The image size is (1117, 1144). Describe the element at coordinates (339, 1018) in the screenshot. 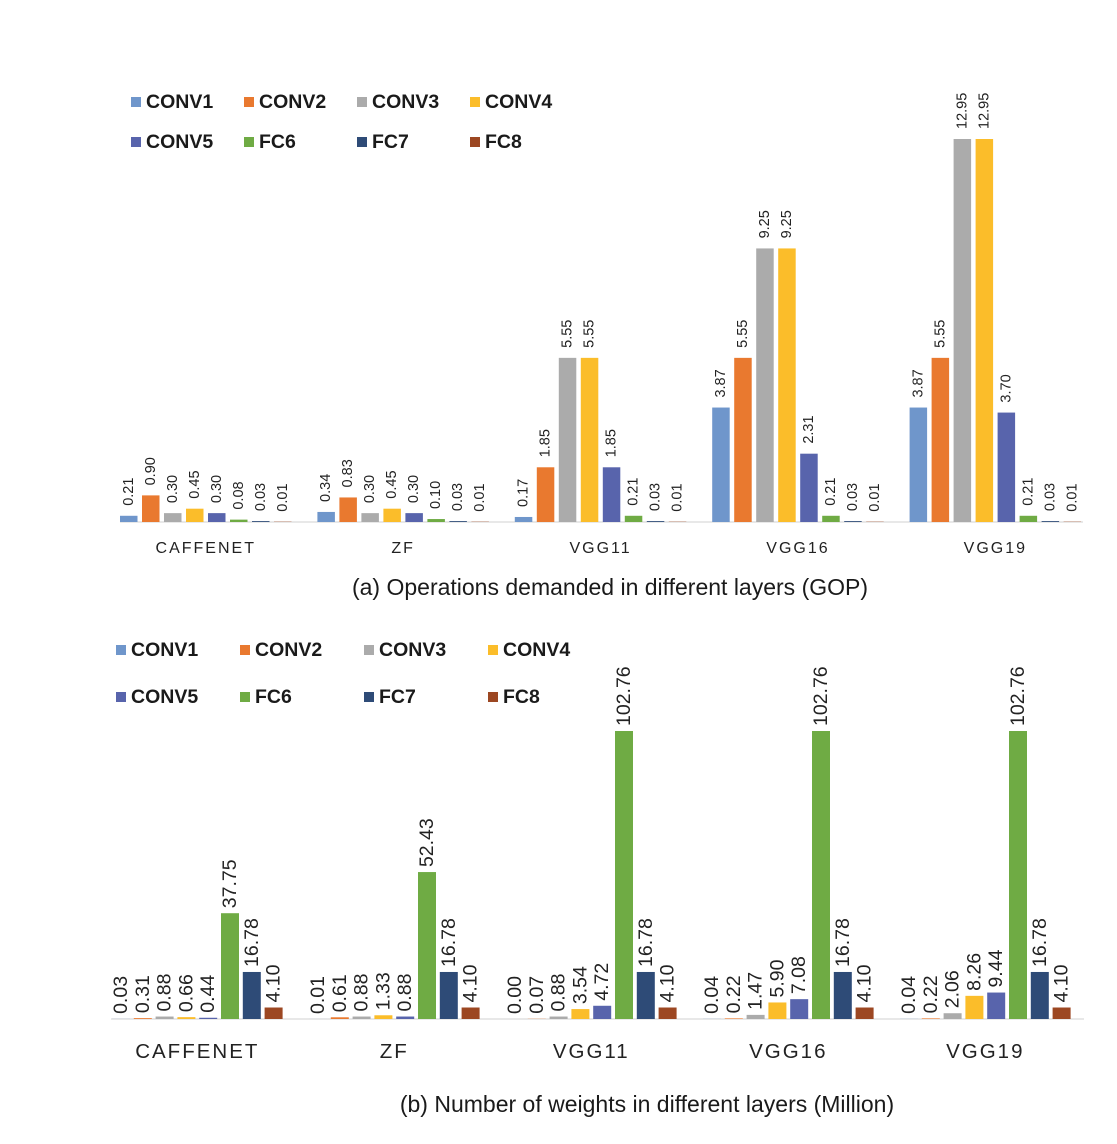

I see `chart-b-bar-zf-conv2` at that location.